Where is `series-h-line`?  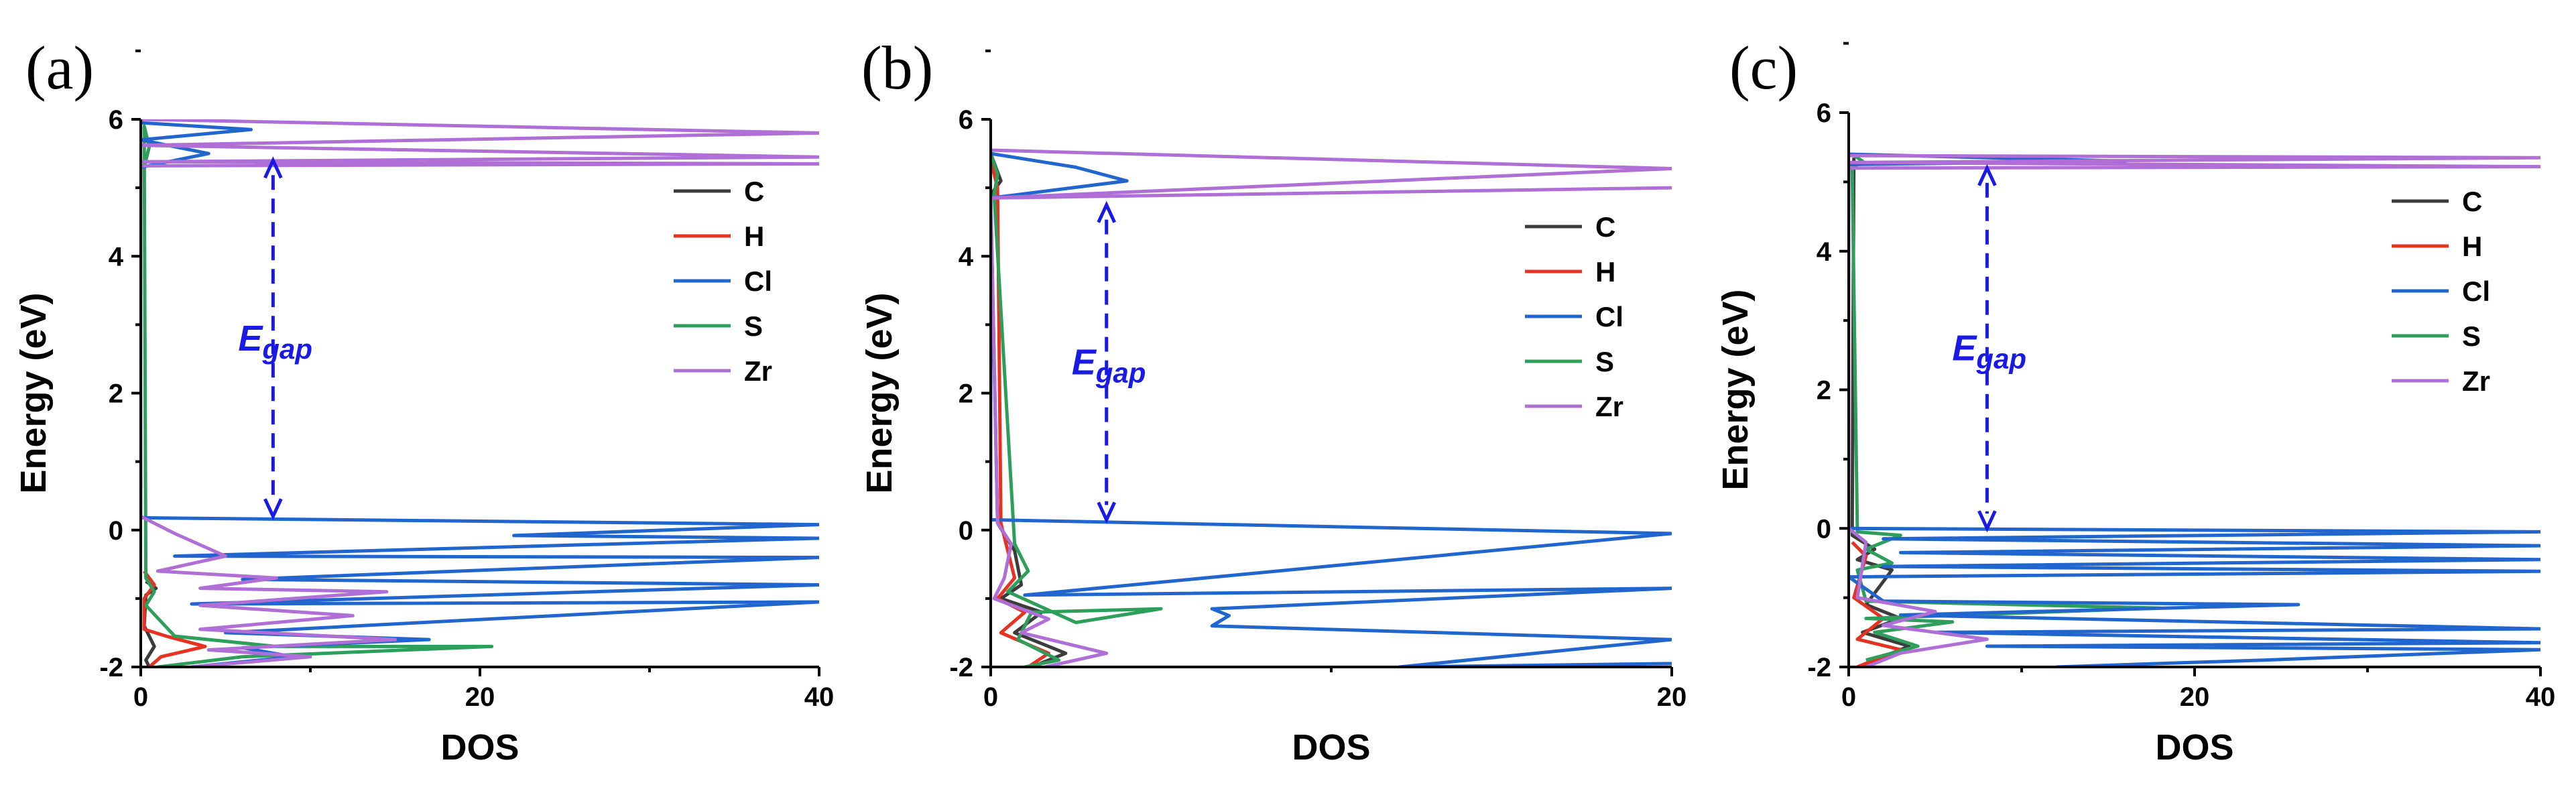 series-h-line is located at coordinates (175, 618).